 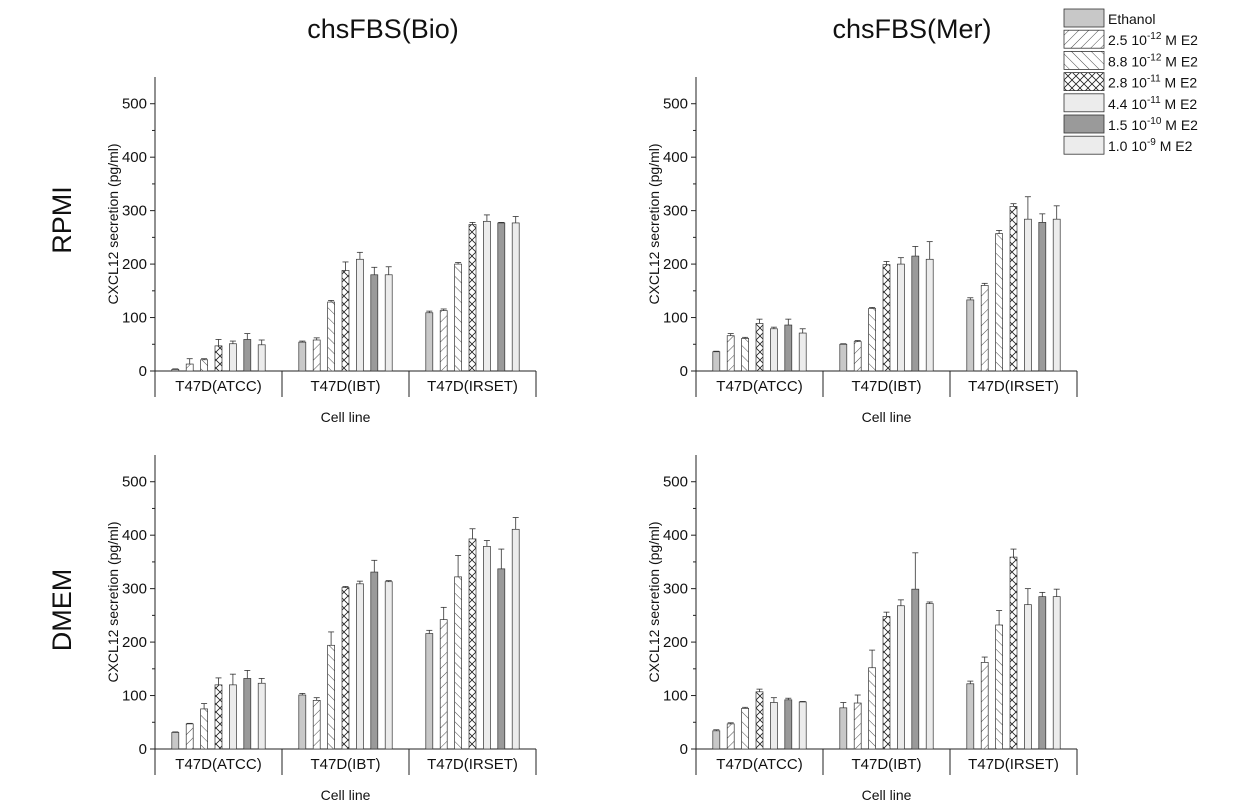 I want to click on legend-label: 4.4 10-11 M E2, so click(x=1152, y=103).